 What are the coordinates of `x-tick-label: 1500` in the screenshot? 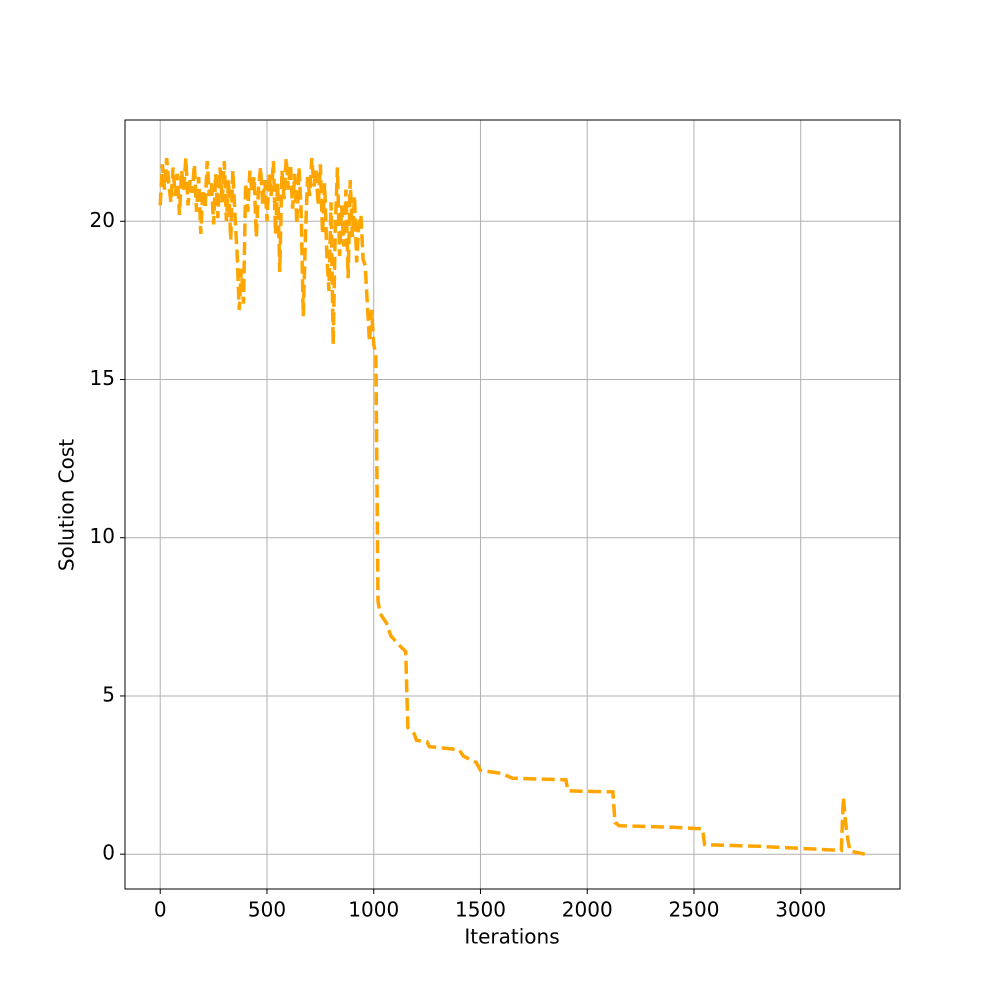 It's located at (480, 910).